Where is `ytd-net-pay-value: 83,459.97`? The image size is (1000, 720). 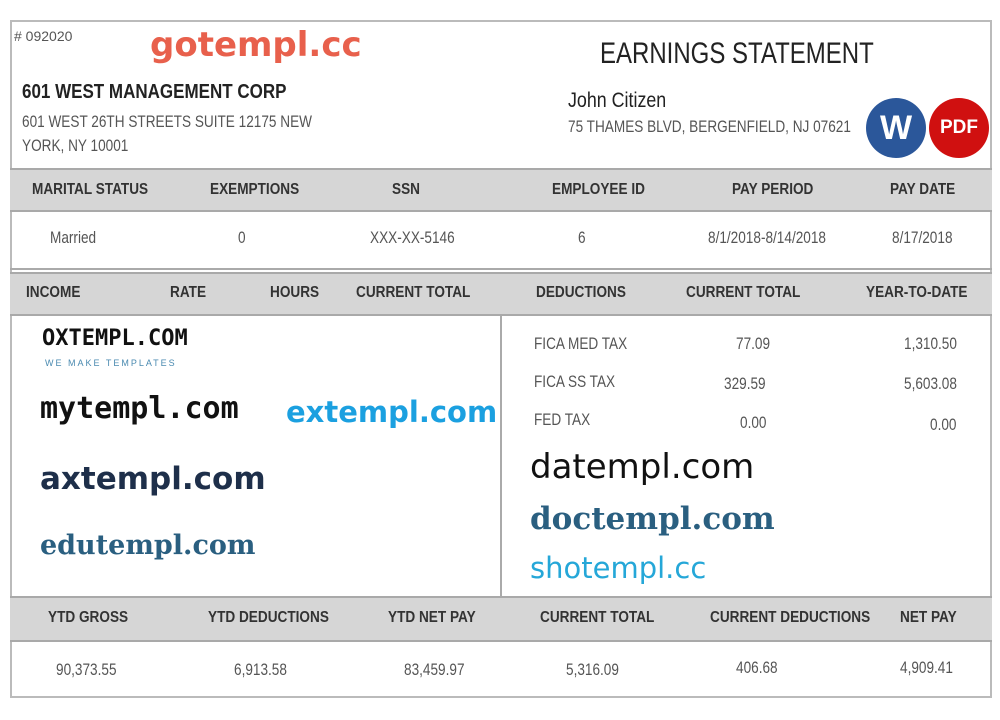 ytd-net-pay-value: 83,459.97 is located at coordinates (434, 669).